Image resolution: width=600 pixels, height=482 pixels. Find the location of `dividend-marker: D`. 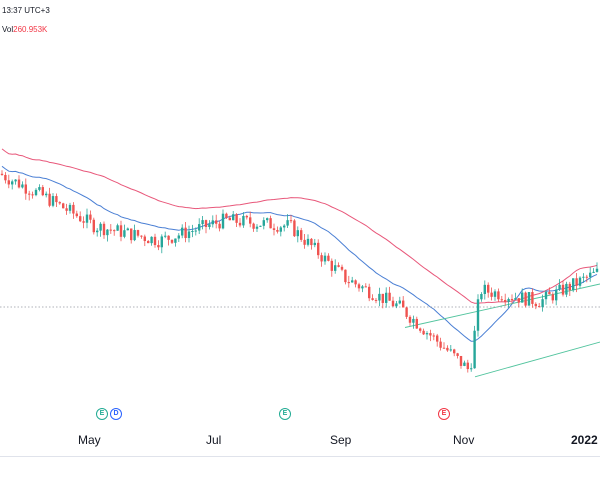

dividend-marker: D is located at coordinates (116, 414).